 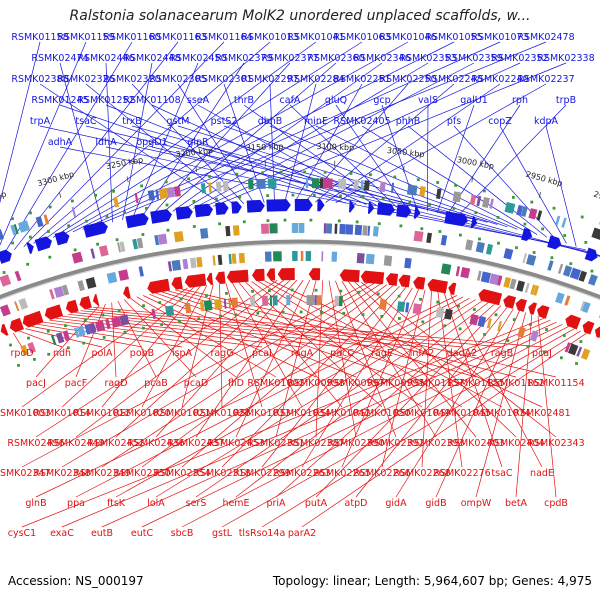 What do you see at coordinates (289, 58) in the screenshot?
I see `forward-gene-label: RSMK02377` at bounding box center [289, 58].